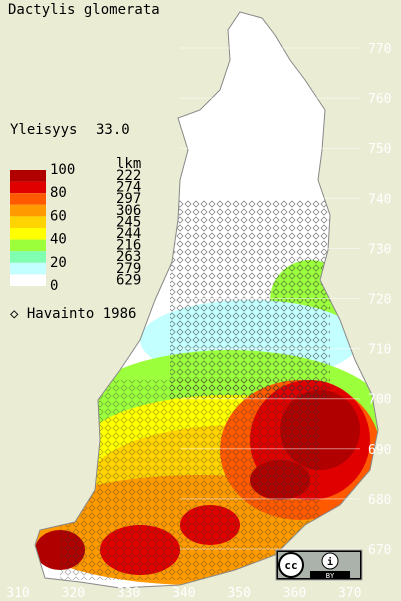 This screenshot has height=601, width=401. Describe the element at coordinates (73, 593) in the screenshot. I see `x-label: 320` at that location.